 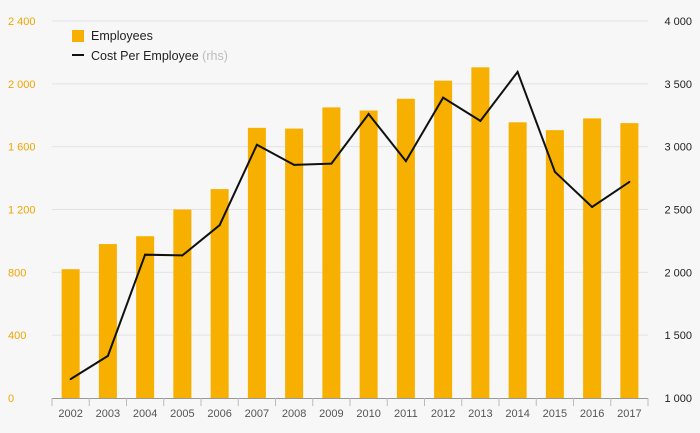 What do you see at coordinates (678, 273) in the screenshot?
I see `y-right-tick-label: 2 000` at bounding box center [678, 273].